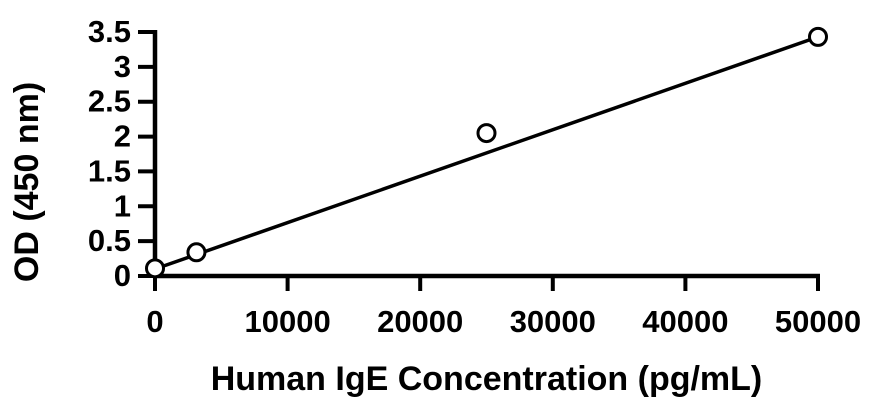 This screenshot has height=405, width=882. I want to click on x-axis-title: Human IgE Concentration (pg/mL), so click(487, 379).